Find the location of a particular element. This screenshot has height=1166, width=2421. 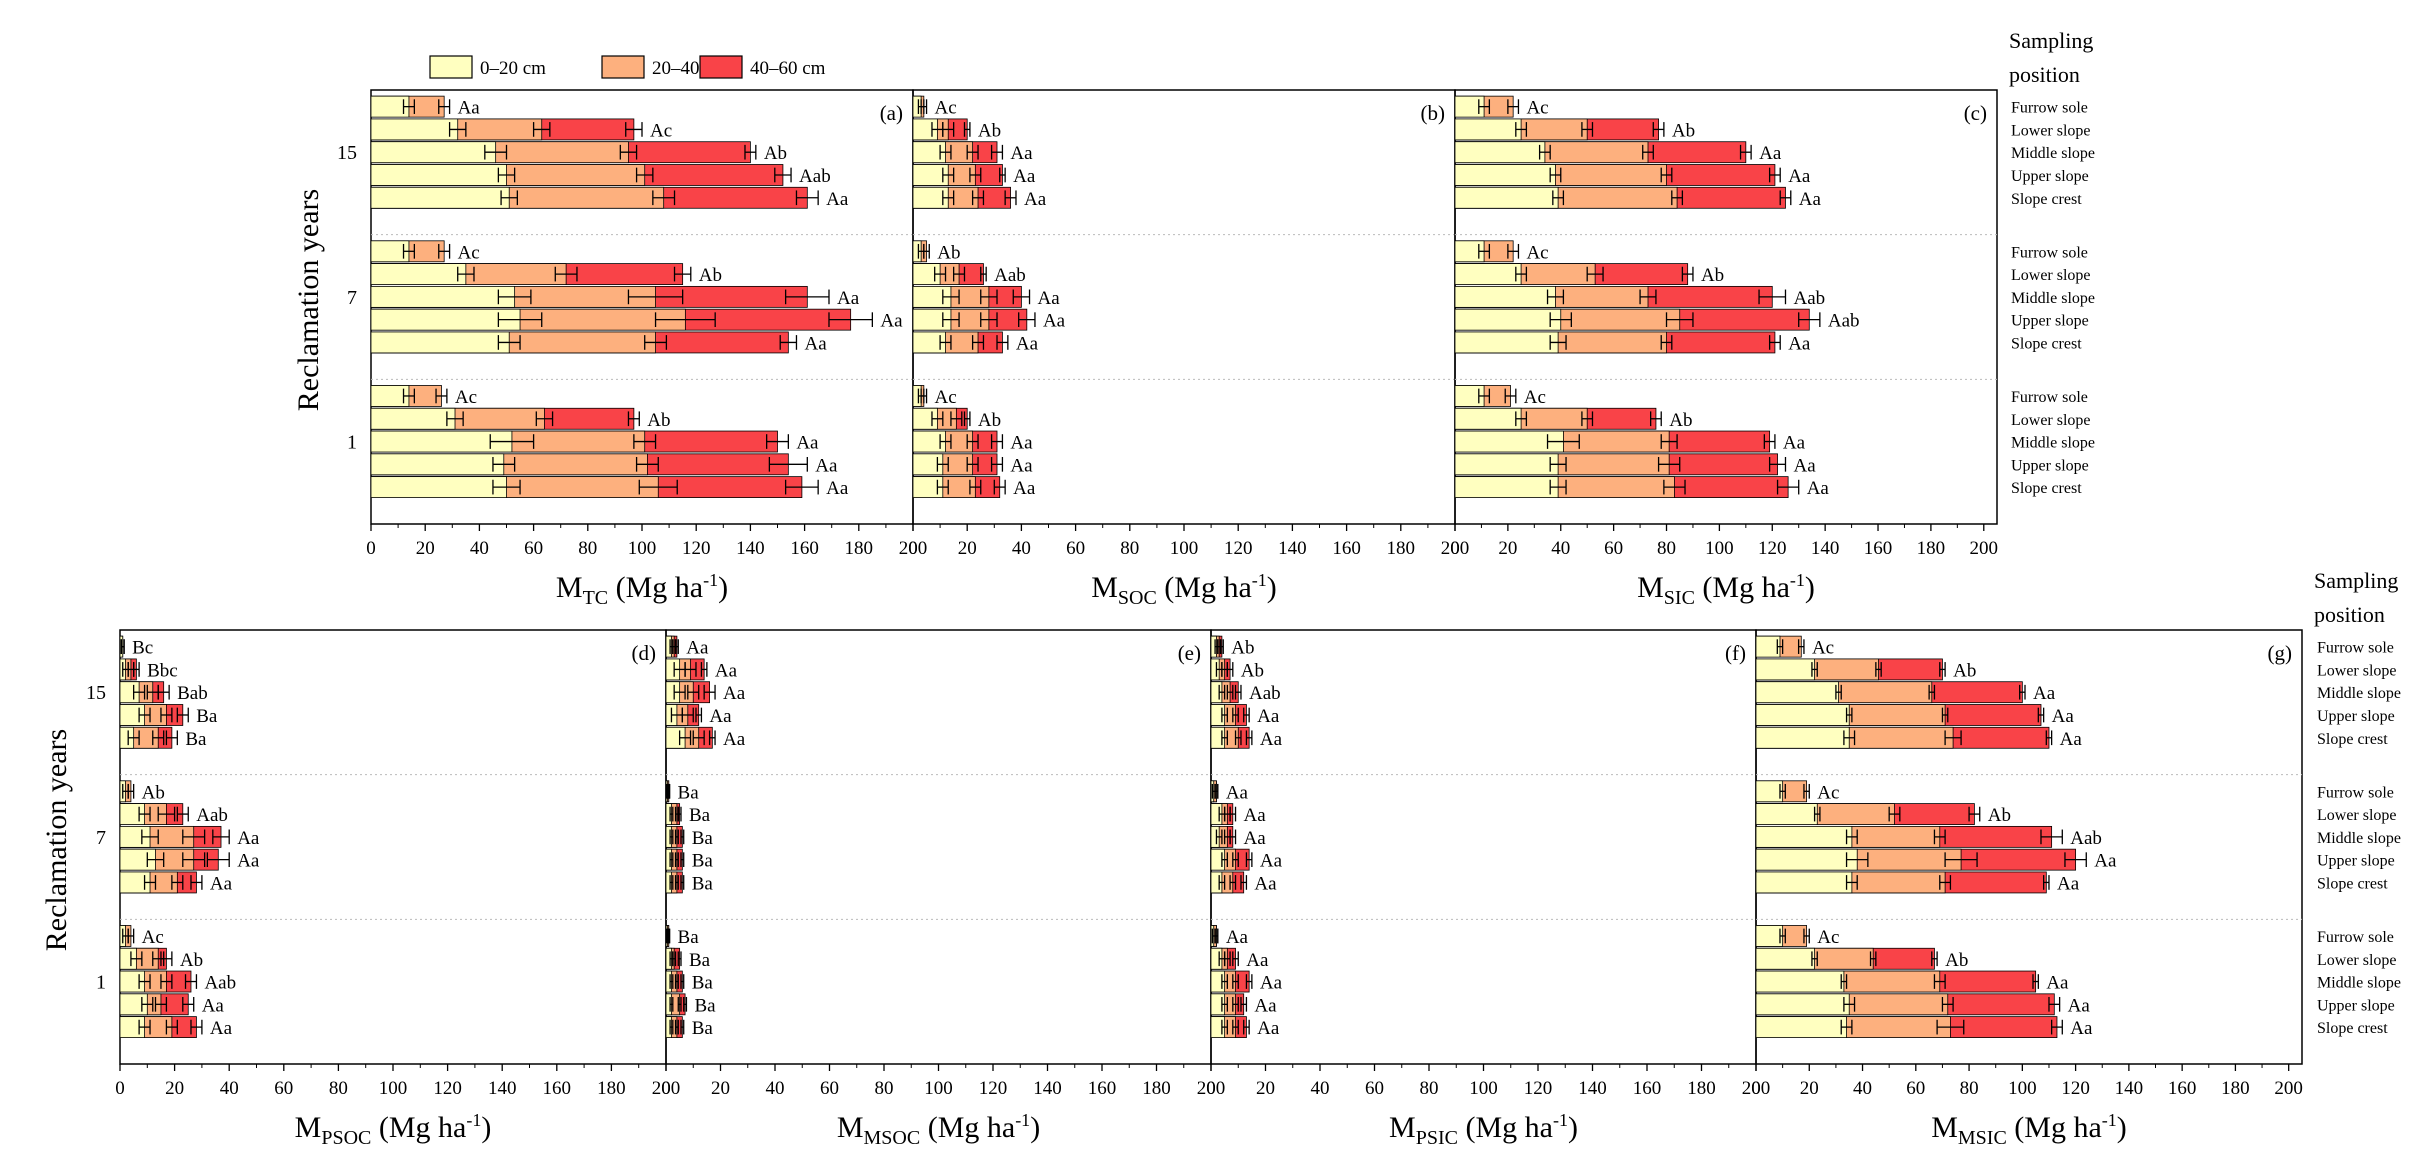

panel-tag-c: (c) is located at coordinates (1975, 113).